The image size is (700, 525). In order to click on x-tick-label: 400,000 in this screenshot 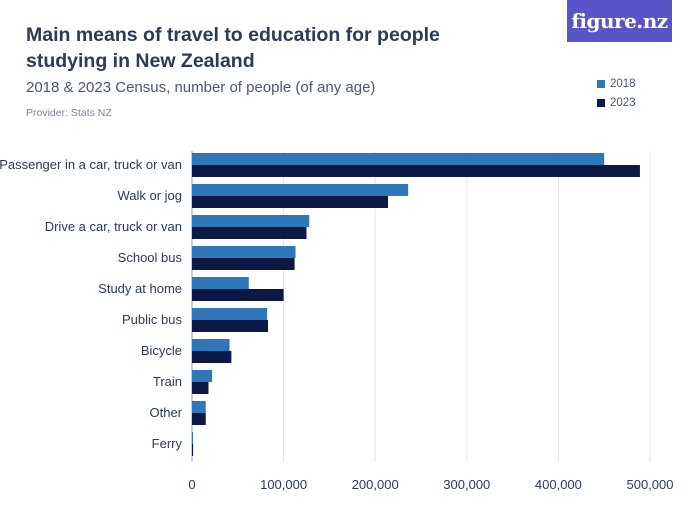, I will do `click(558, 484)`.